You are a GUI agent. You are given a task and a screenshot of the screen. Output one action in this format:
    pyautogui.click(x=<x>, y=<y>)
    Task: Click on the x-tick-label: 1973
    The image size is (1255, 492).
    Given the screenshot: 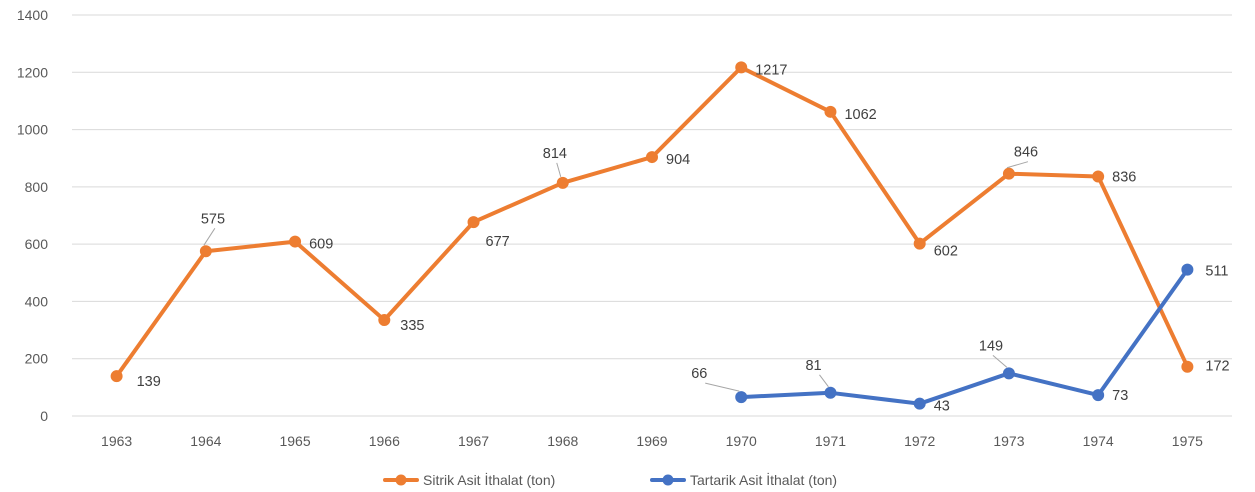 What is the action you would take?
    pyautogui.click(x=1008, y=441)
    